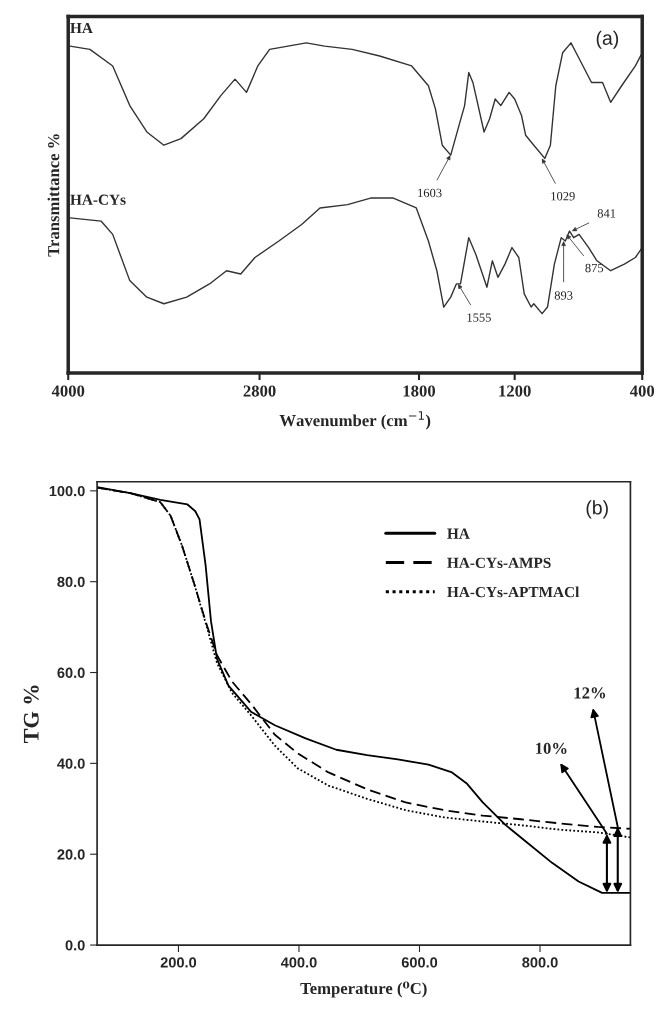  What do you see at coordinates (75, 945) in the screenshot?
I see `y-tick-label: 0.0` at bounding box center [75, 945].